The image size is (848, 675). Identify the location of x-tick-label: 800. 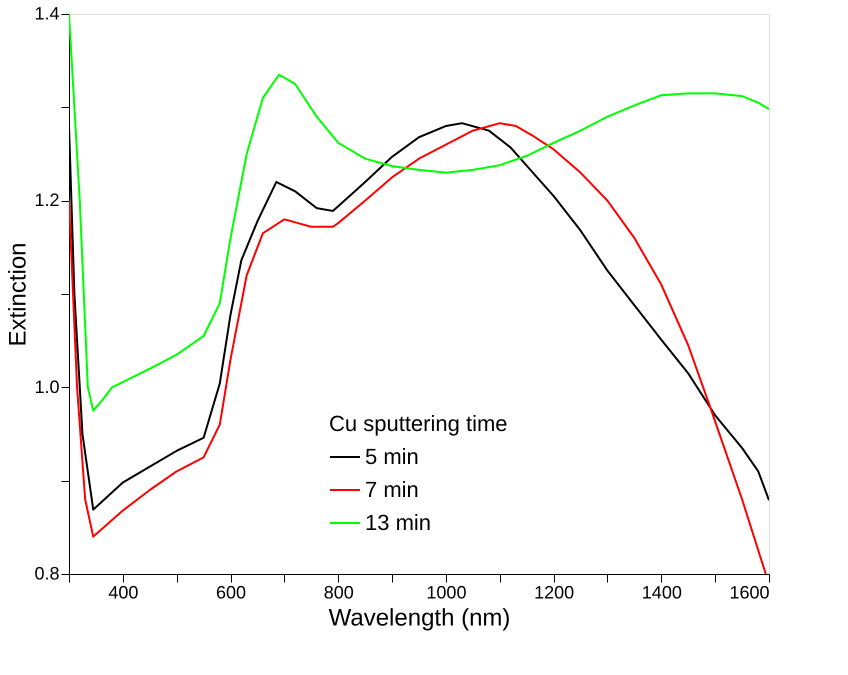
(339, 592).